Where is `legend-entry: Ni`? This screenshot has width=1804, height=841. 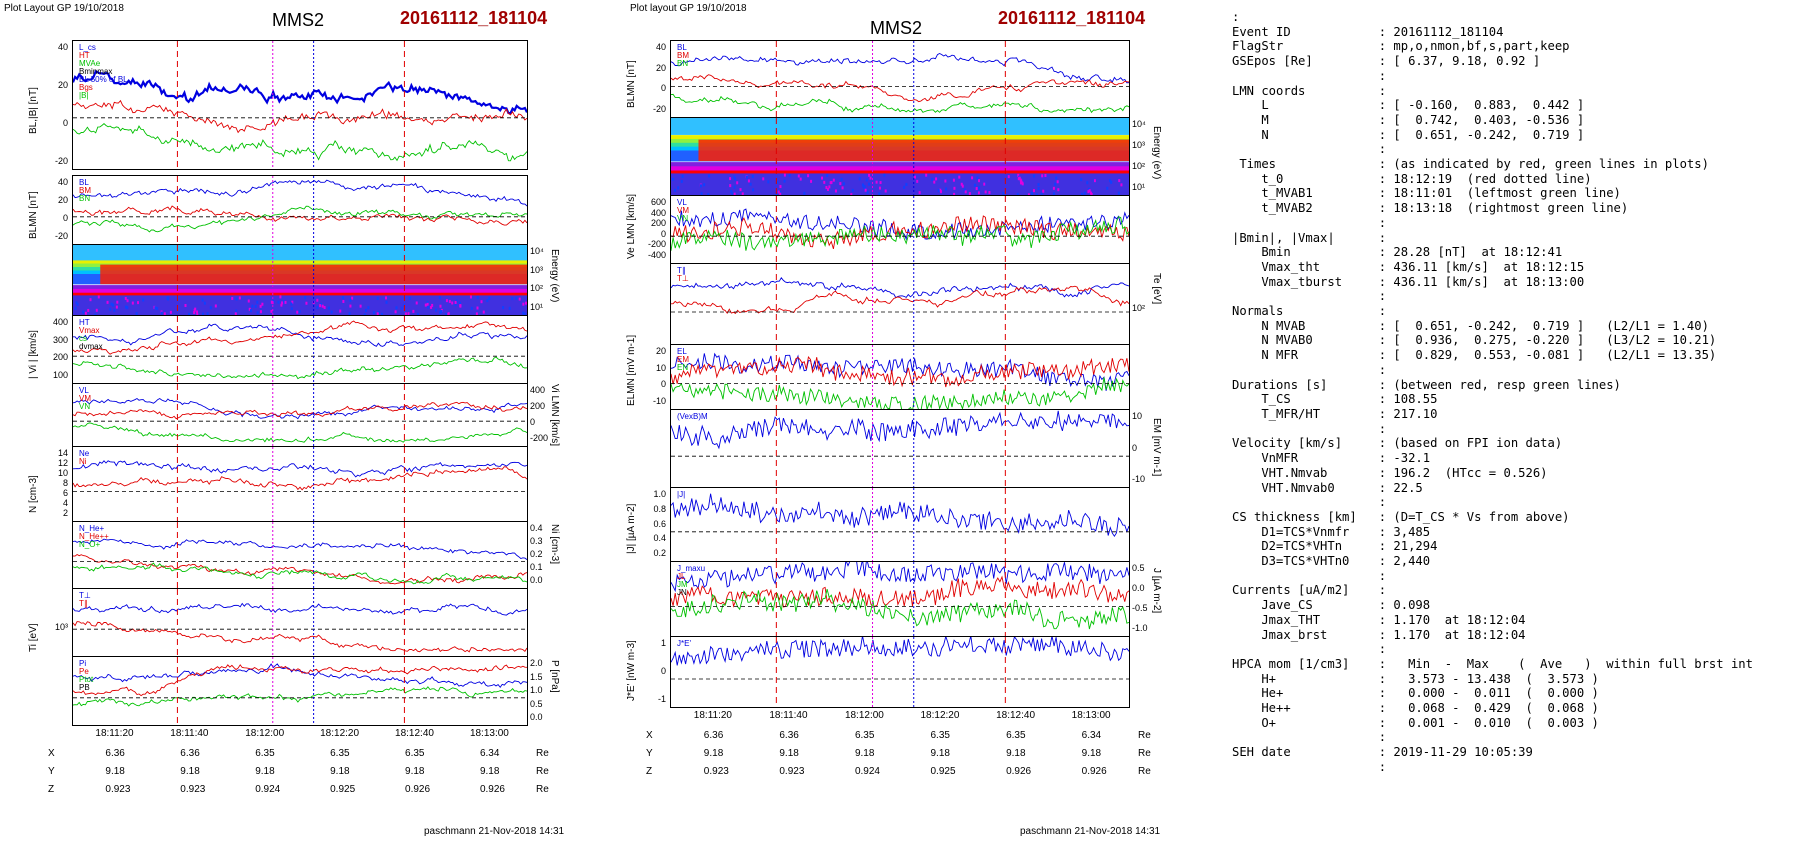
legend-entry: Ni is located at coordinates (83, 461).